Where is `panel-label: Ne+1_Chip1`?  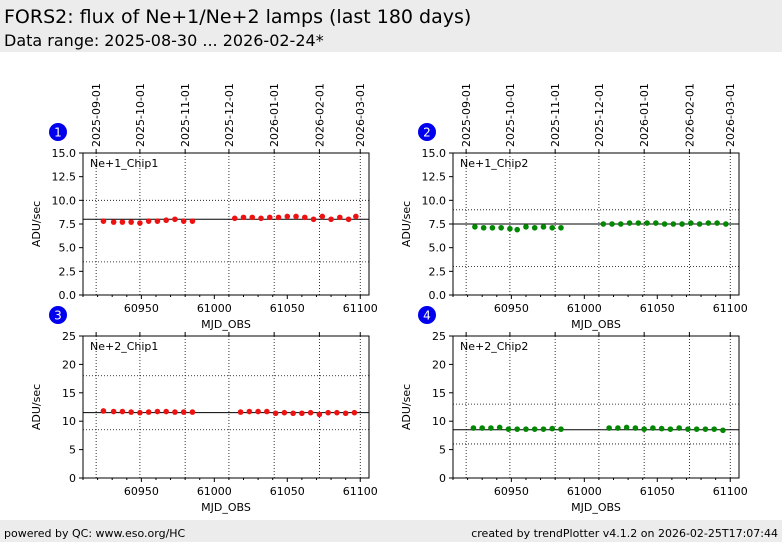 panel-label: Ne+1_Chip1 is located at coordinates (124, 163).